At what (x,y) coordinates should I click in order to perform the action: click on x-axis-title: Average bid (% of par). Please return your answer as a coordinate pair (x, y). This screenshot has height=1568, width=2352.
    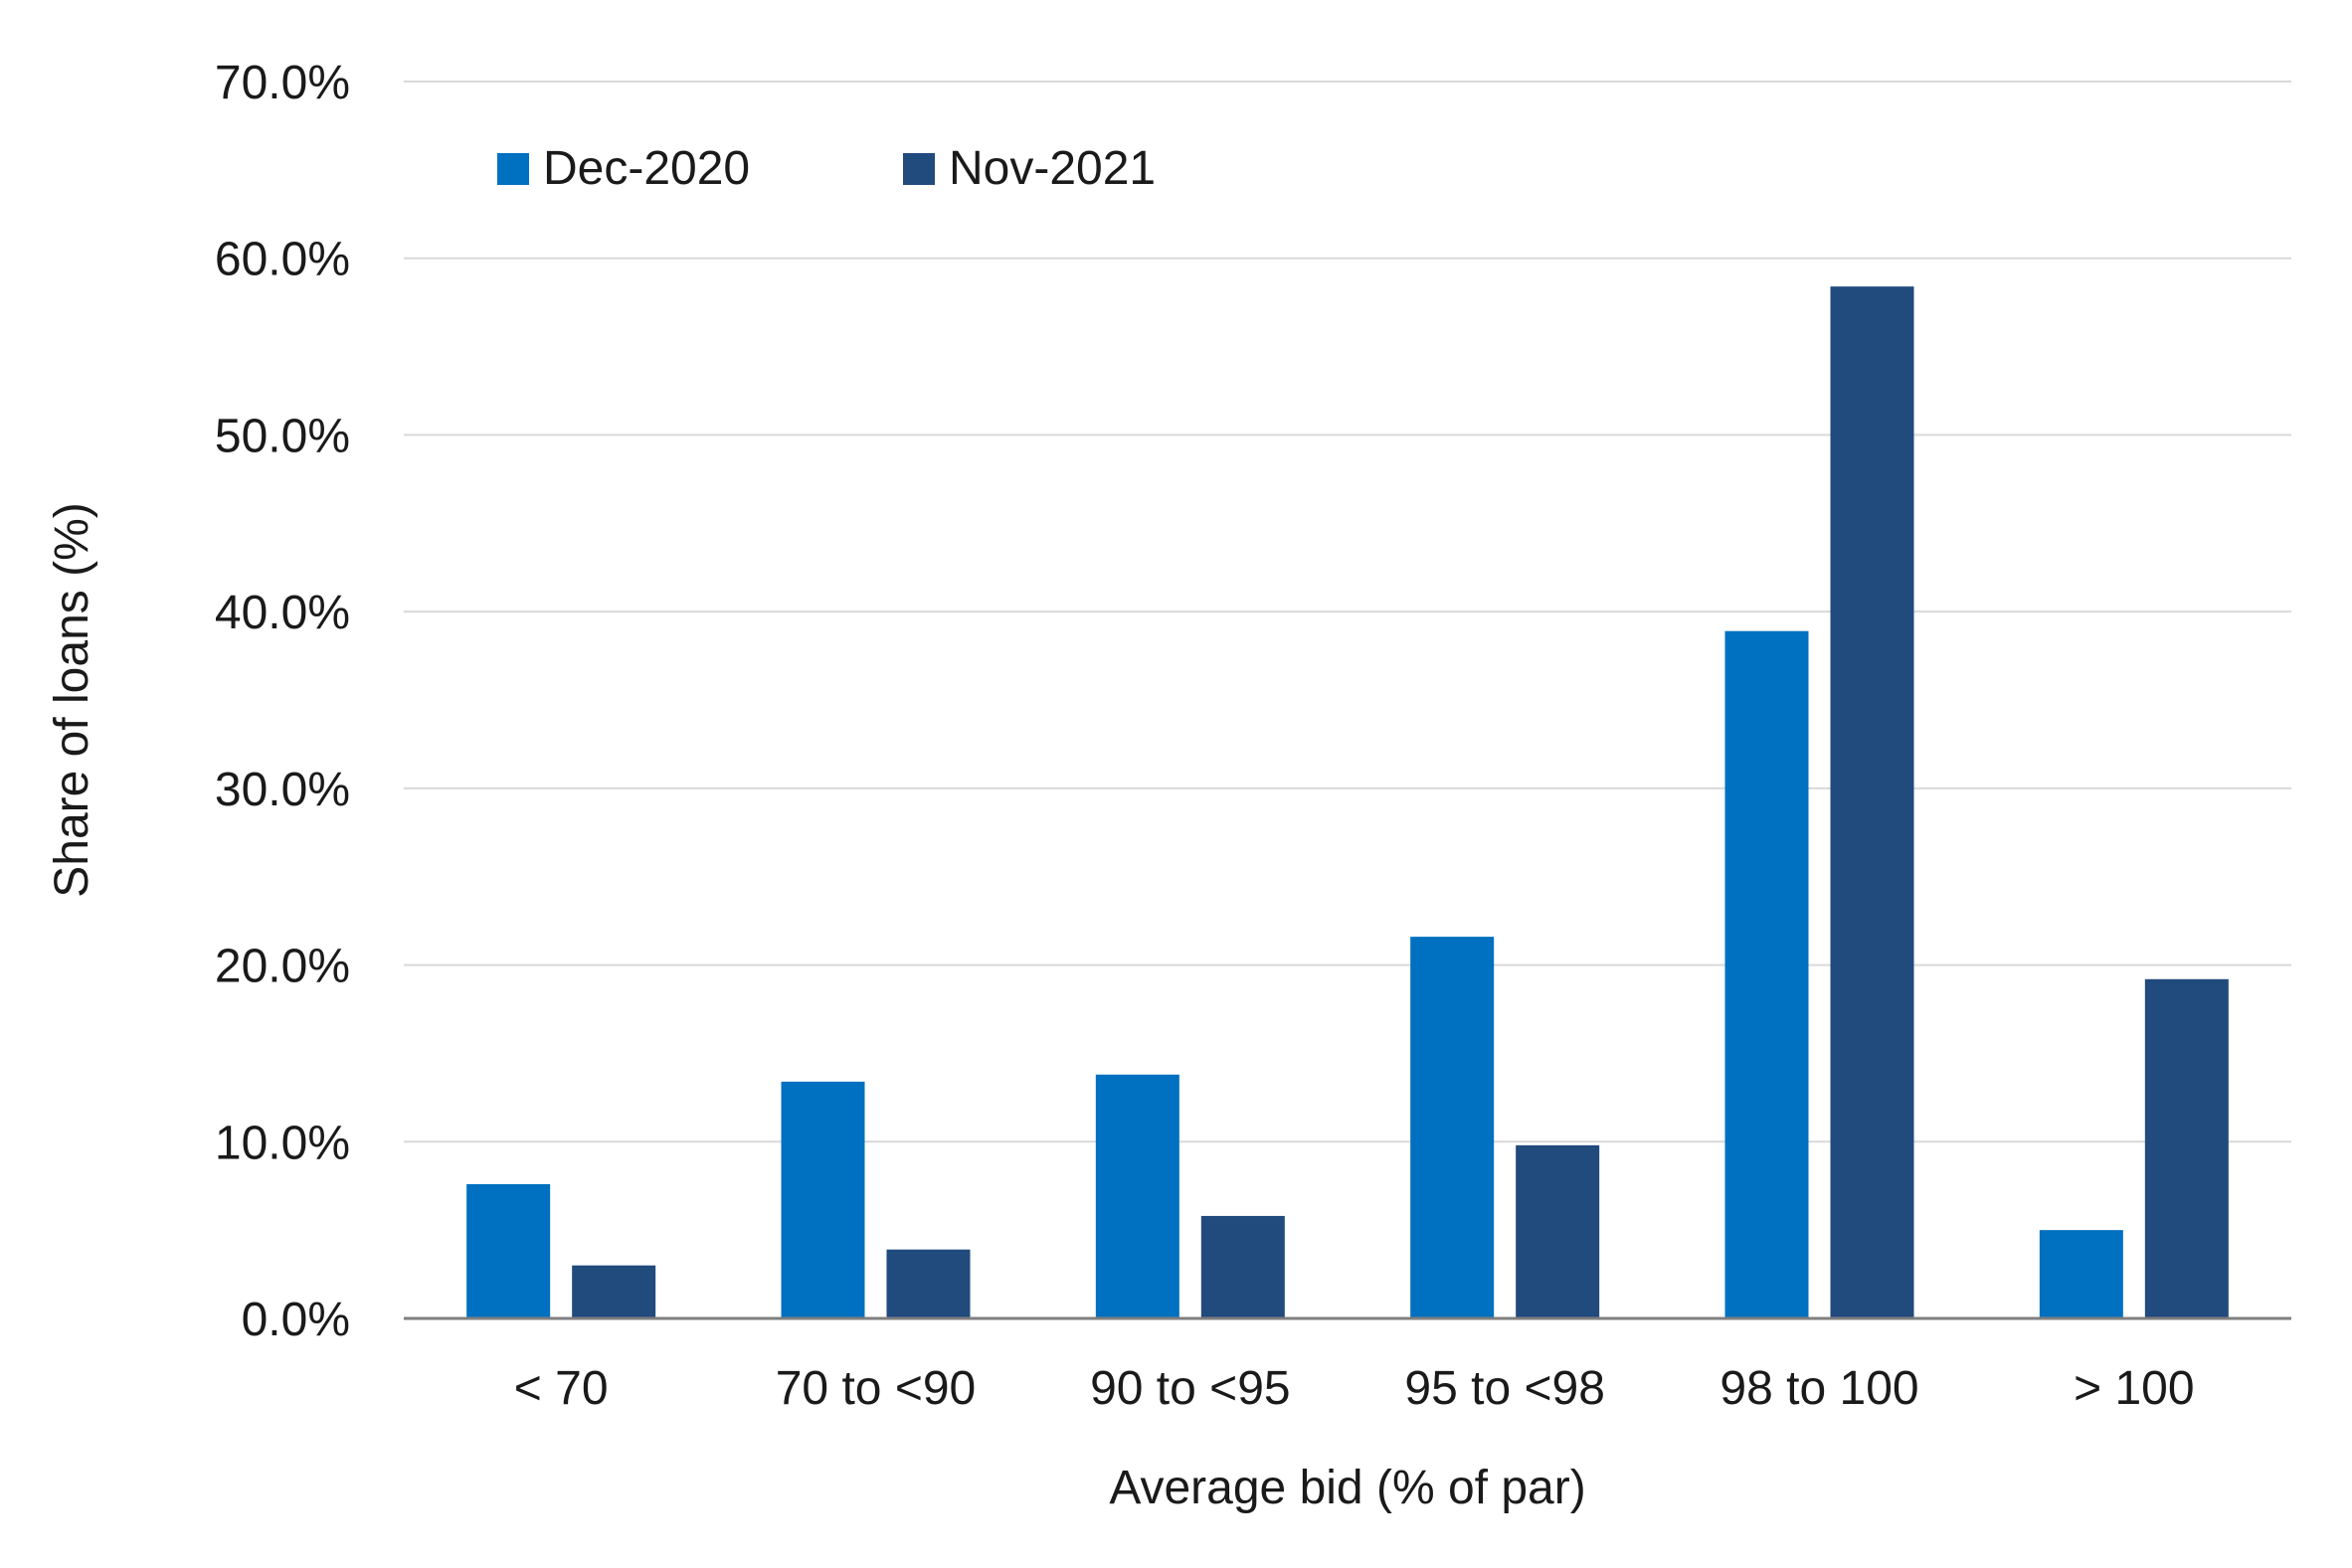
    Looking at the image, I should click on (1347, 1488).